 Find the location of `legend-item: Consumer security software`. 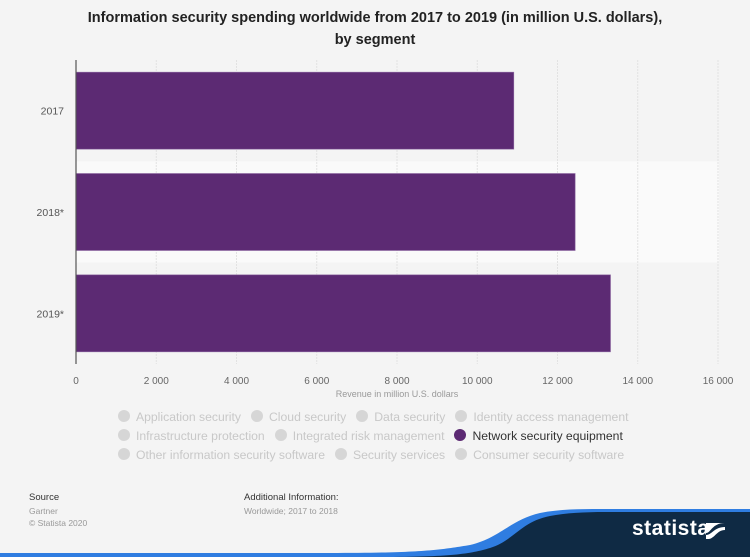

legend-item: Consumer security software is located at coordinates (539, 455).